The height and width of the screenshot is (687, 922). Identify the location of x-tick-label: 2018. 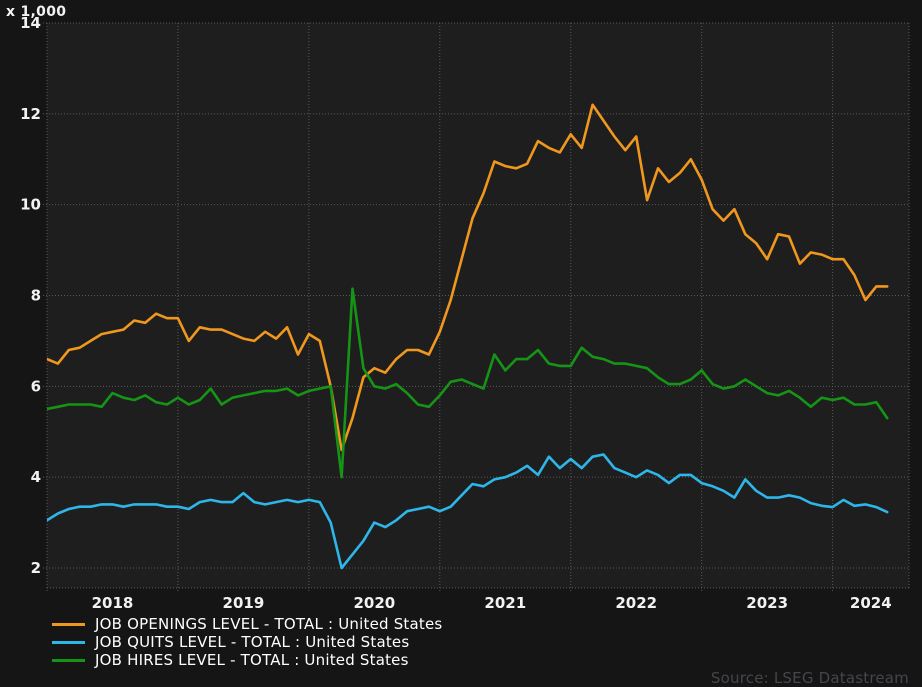
(113, 603).